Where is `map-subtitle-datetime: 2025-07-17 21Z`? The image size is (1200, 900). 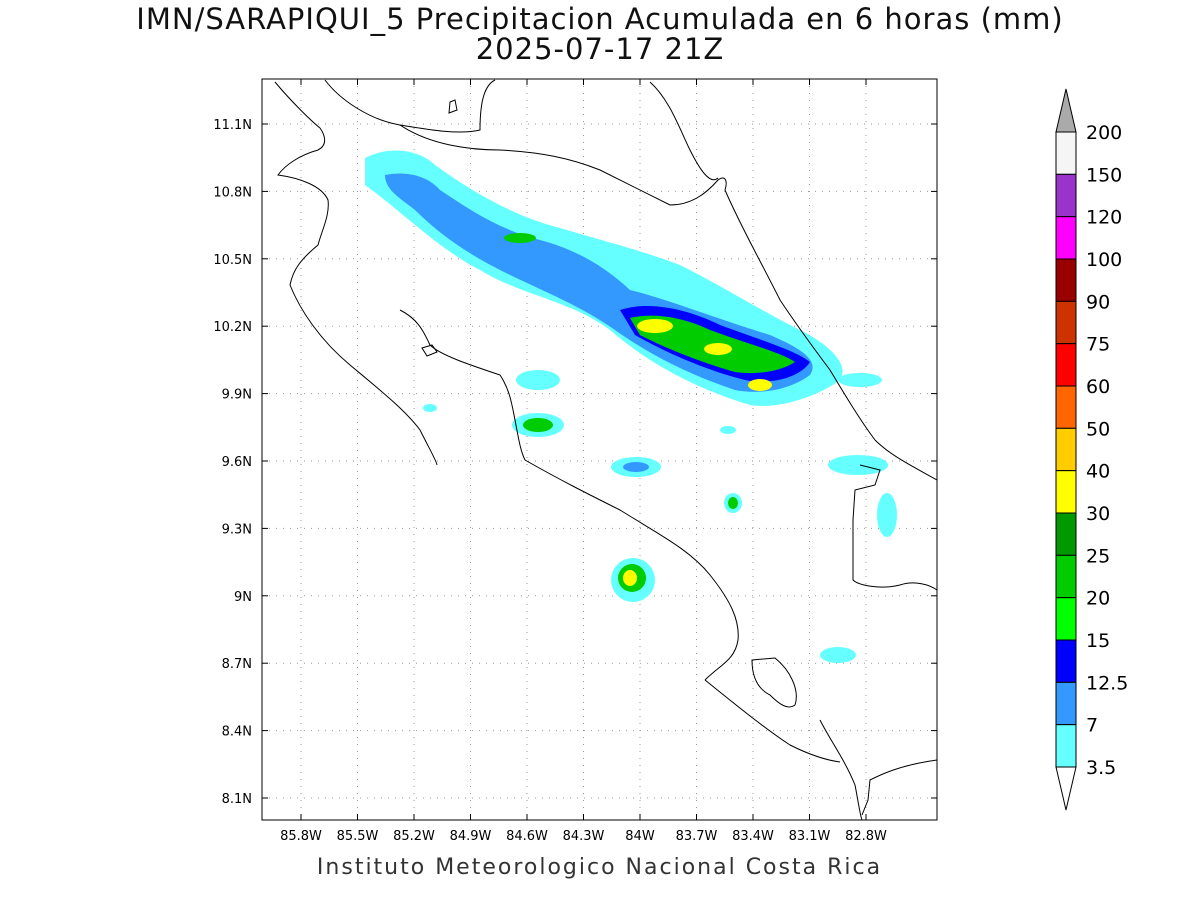
map-subtitle-datetime: 2025-07-17 21Z is located at coordinates (600, 49).